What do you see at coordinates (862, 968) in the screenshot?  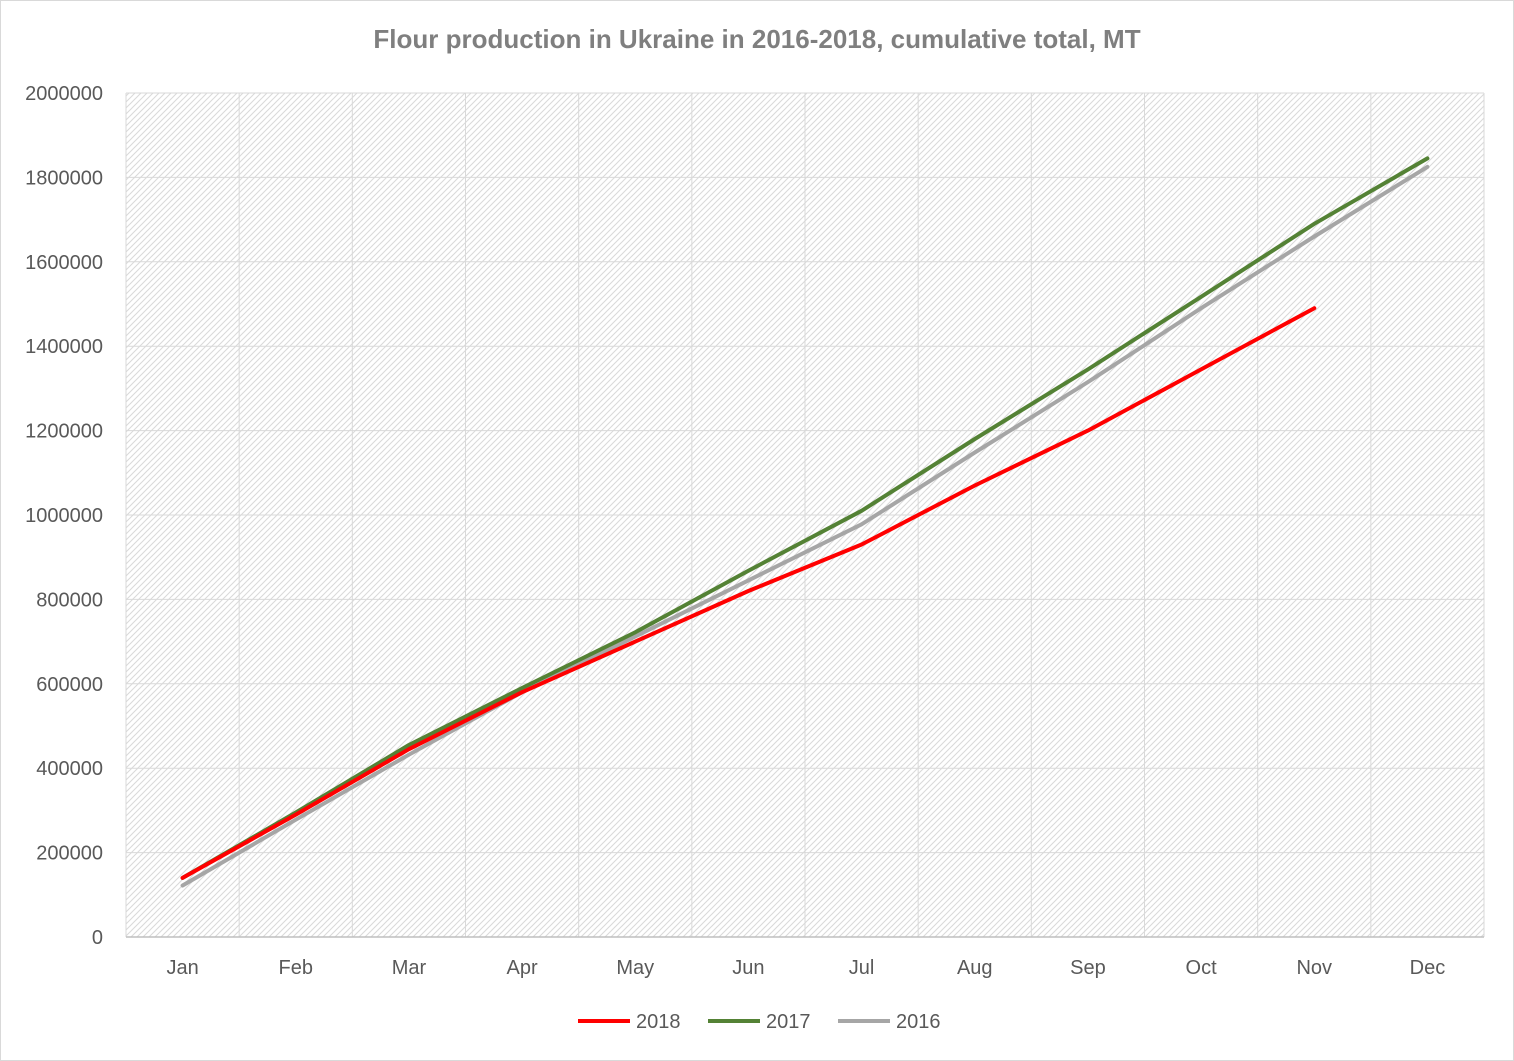 I see `x-tick-label: Jul` at bounding box center [862, 968].